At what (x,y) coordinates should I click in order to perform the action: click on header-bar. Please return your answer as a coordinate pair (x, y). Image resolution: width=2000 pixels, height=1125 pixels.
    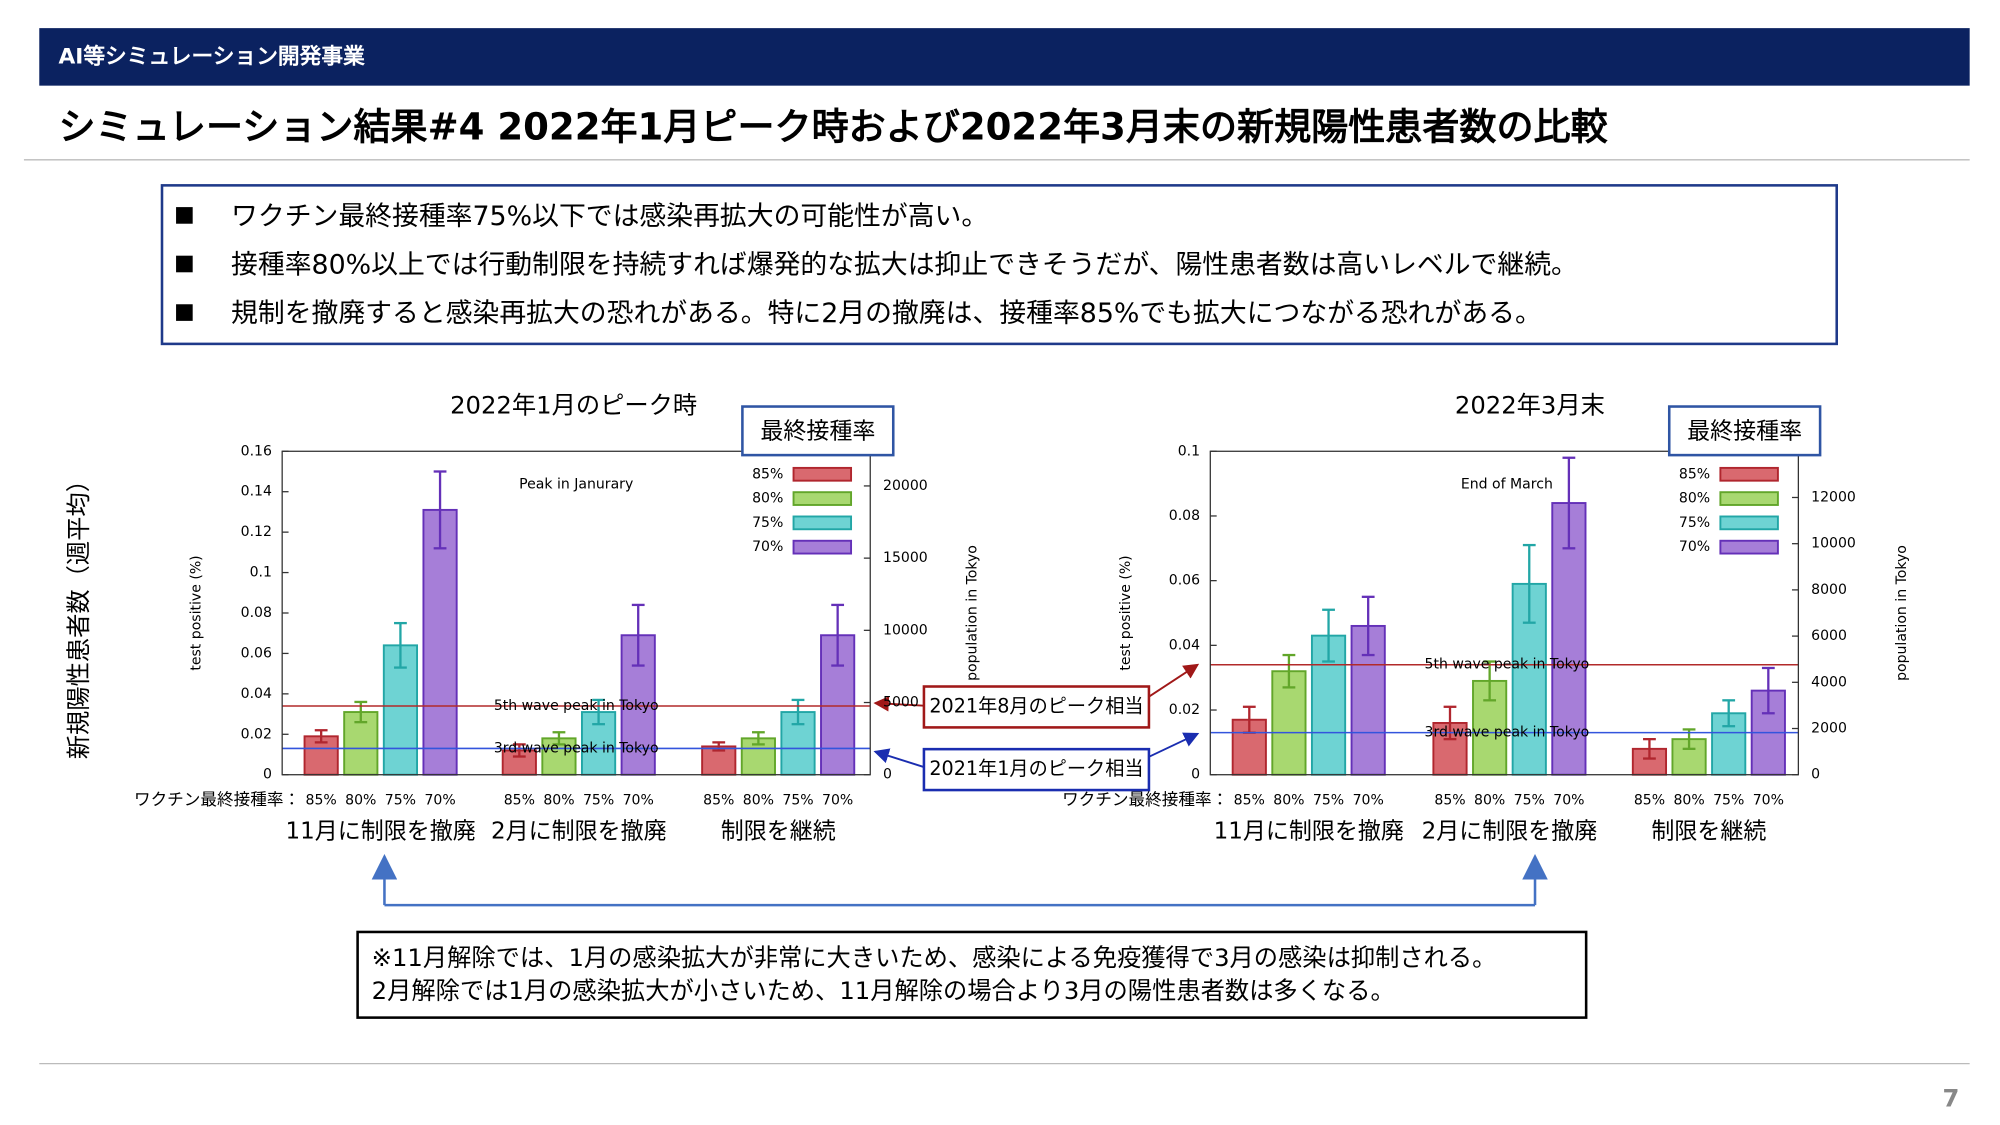
    Looking at the image, I should click on (1004, 57).